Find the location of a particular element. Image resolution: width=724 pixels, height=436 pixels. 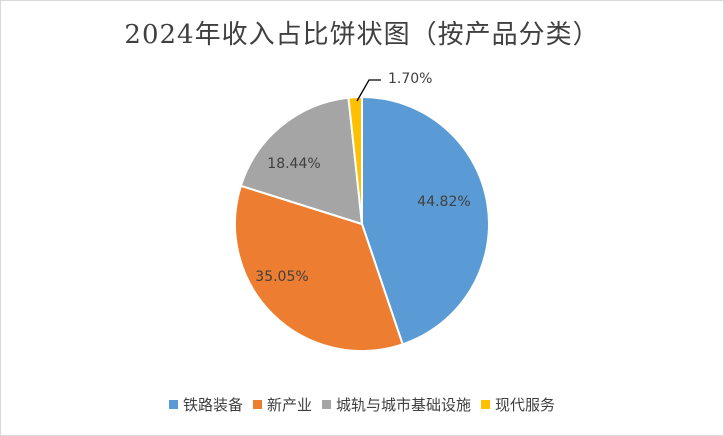

legend-item-1: 铁路装备 is located at coordinates (205, 404).